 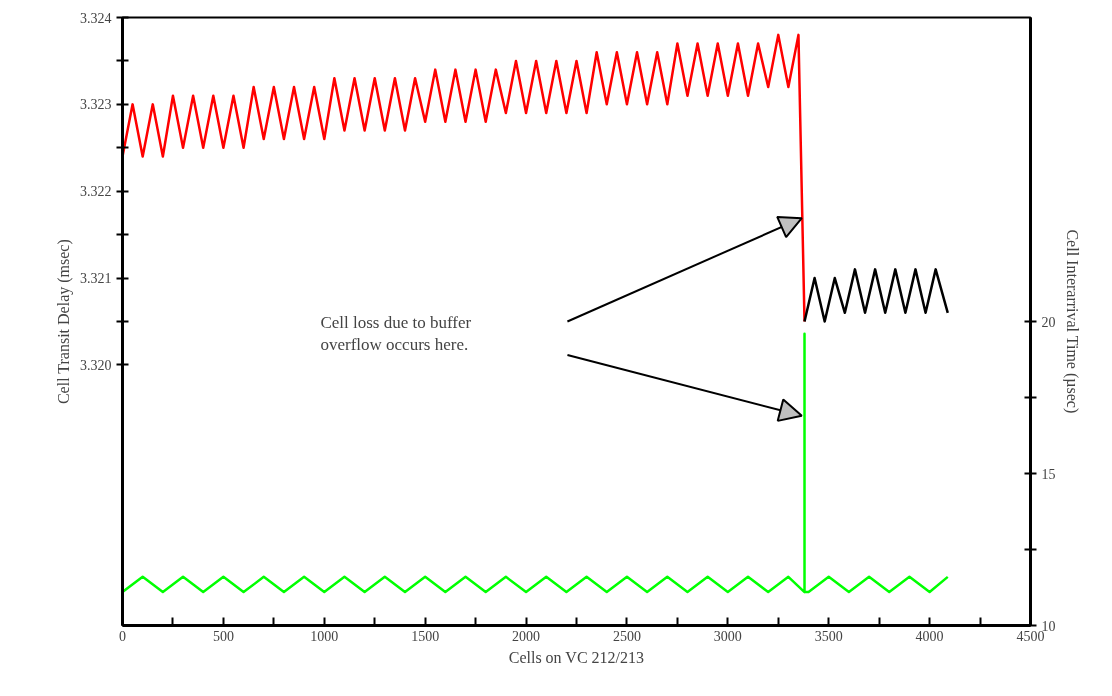 I want to click on y-tick-label: 3.321, so click(x=96, y=279).